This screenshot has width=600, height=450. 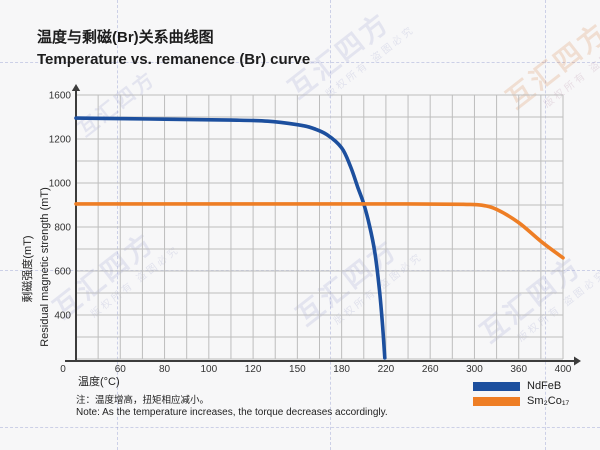 I want to click on curve-sm2co17, so click(x=319, y=231).